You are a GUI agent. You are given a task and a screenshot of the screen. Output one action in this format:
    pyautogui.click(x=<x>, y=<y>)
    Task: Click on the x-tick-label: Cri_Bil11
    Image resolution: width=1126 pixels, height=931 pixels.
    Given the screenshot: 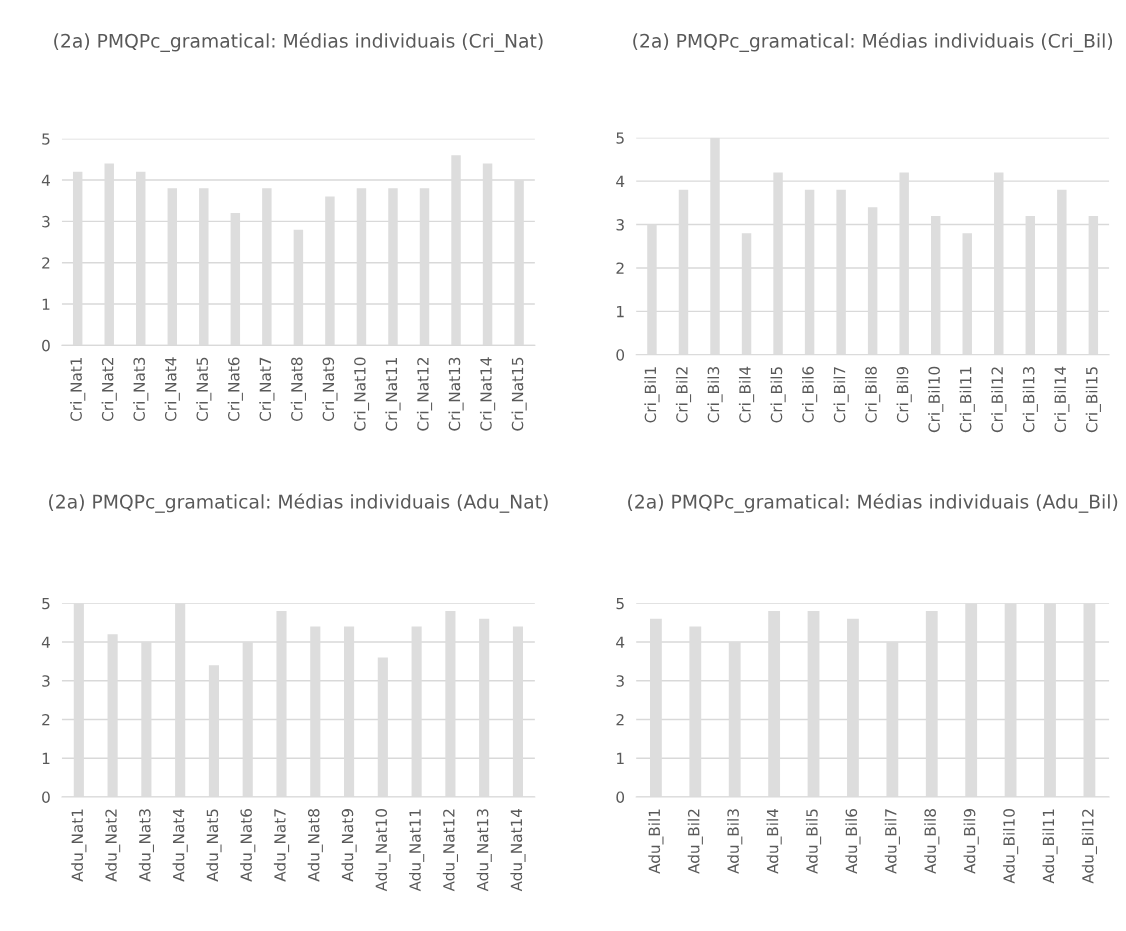 What is the action you would take?
    pyautogui.click(x=967, y=400)
    